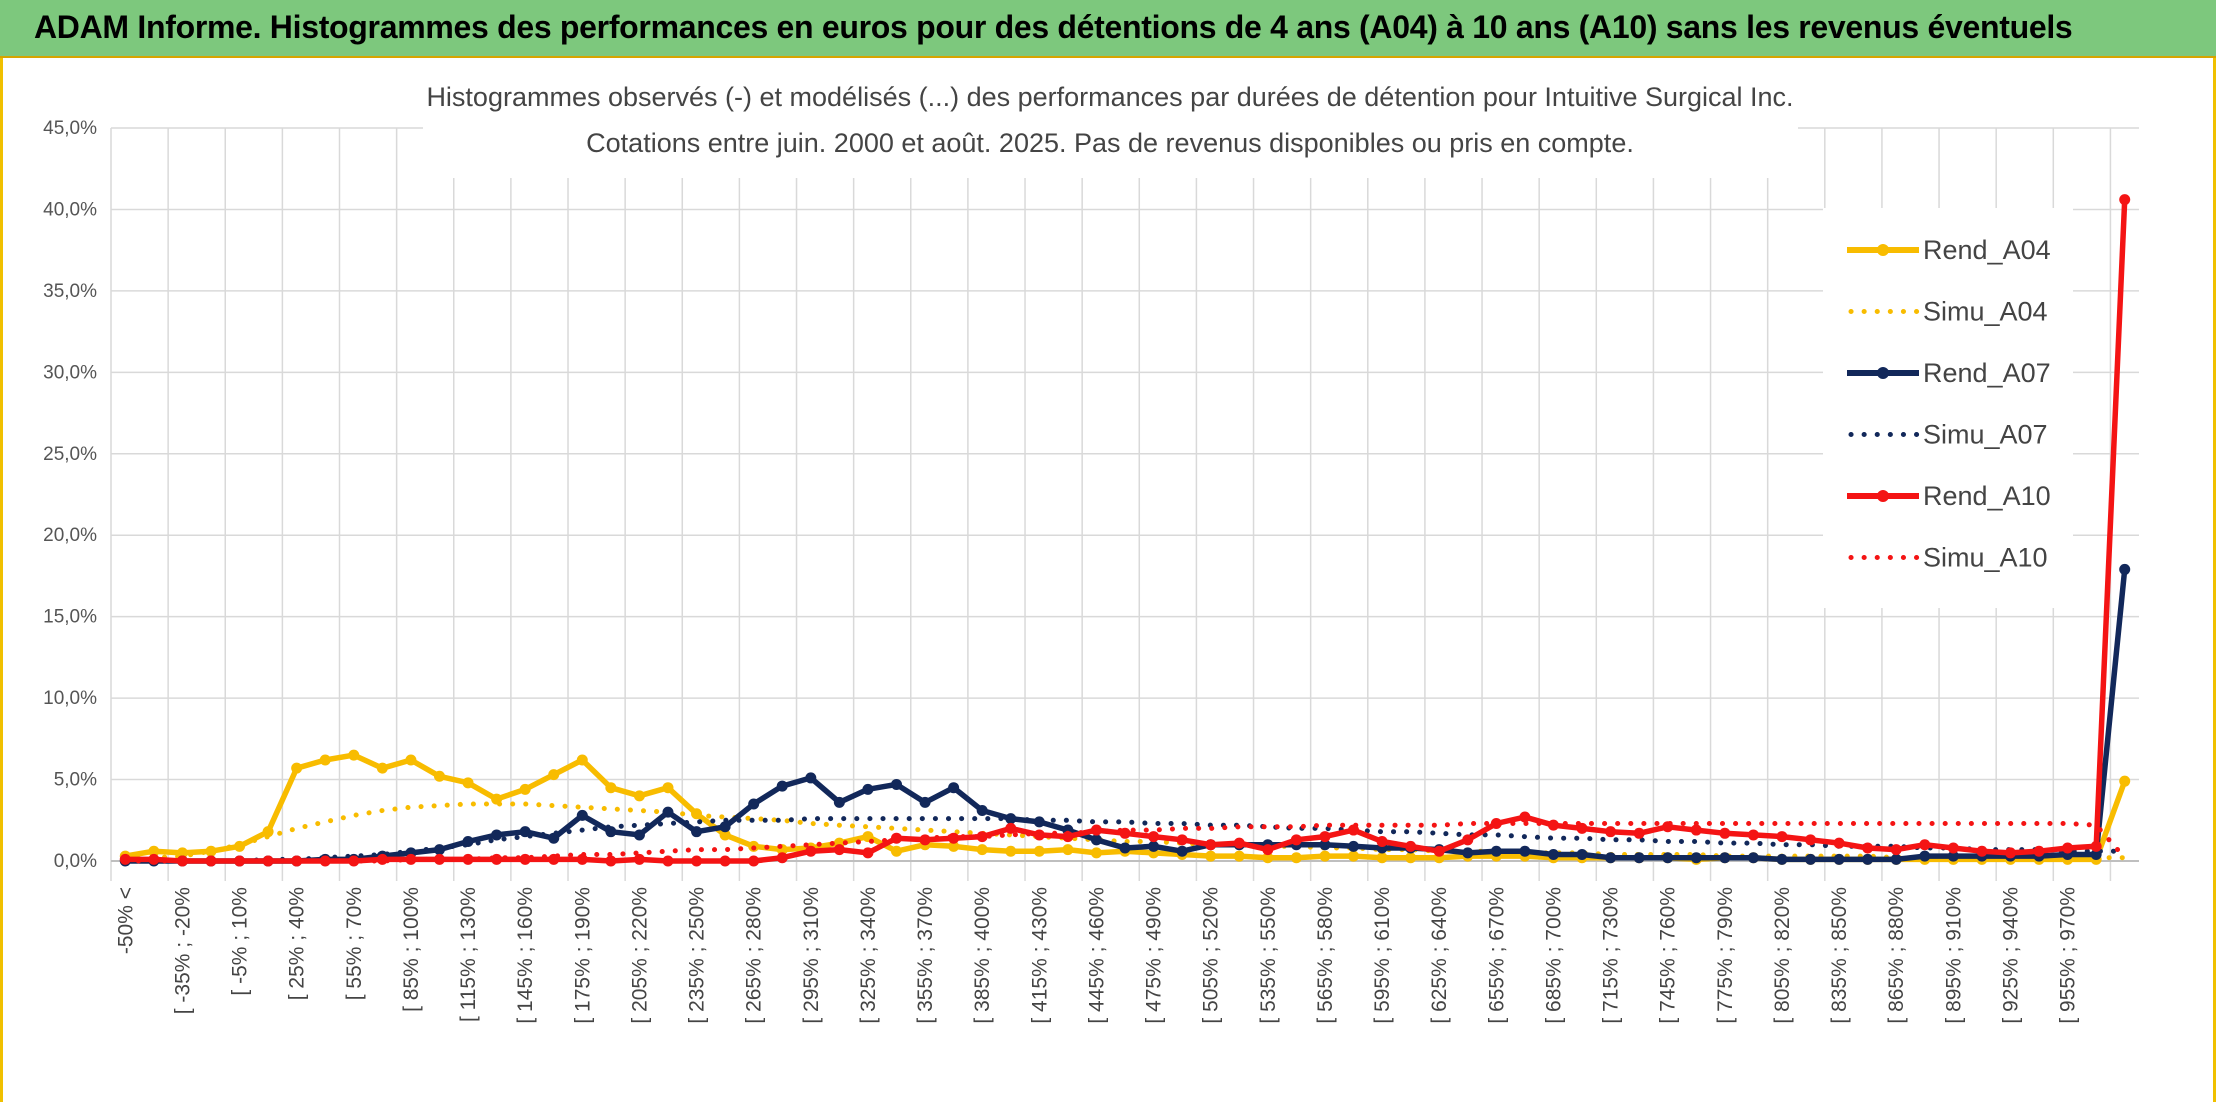 This screenshot has width=2216, height=1102. What do you see at coordinates (1211, 955) in the screenshot?
I see `x-tick-label: [ 505% ; 520%` at bounding box center [1211, 955].